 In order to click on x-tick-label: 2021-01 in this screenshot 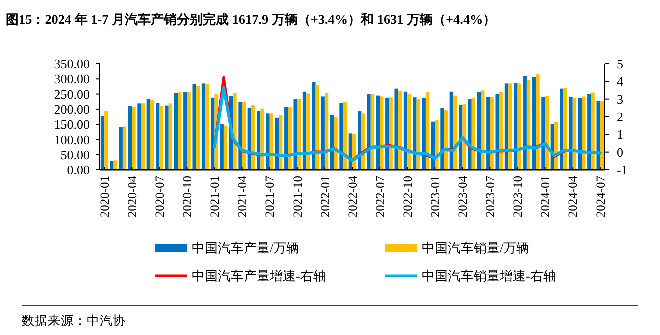, I will do `click(215, 197)`.